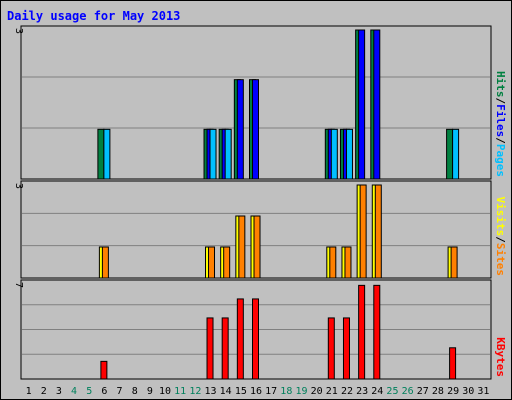 Image resolution: width=512 pixels, height=400 pixels. Describe the element at coordinates (408, 391) in the screenshot. I see `x-tick-label-day-26: 26` at that location.